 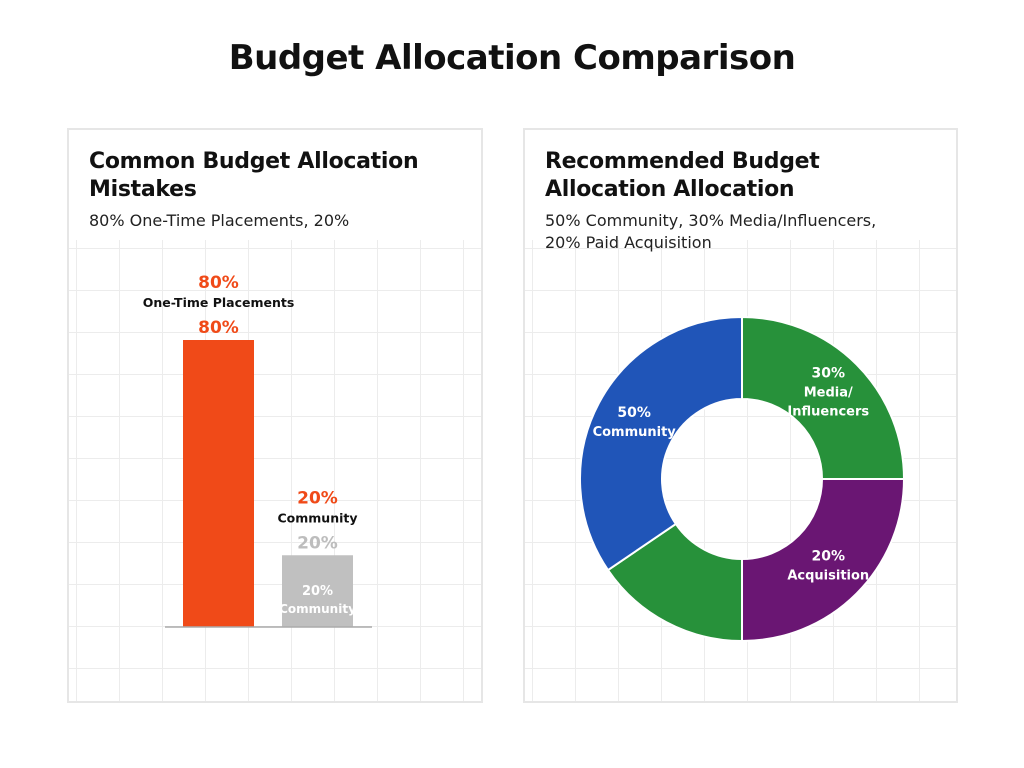 I want to click on bar-top-value-label: 20%, so click(x=317, y=498).